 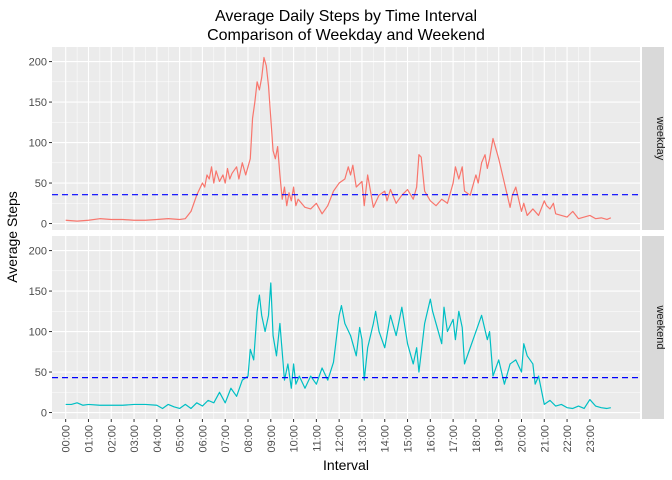 I want to click on x-tick-label: 11:00, so click(x=317, y=438).